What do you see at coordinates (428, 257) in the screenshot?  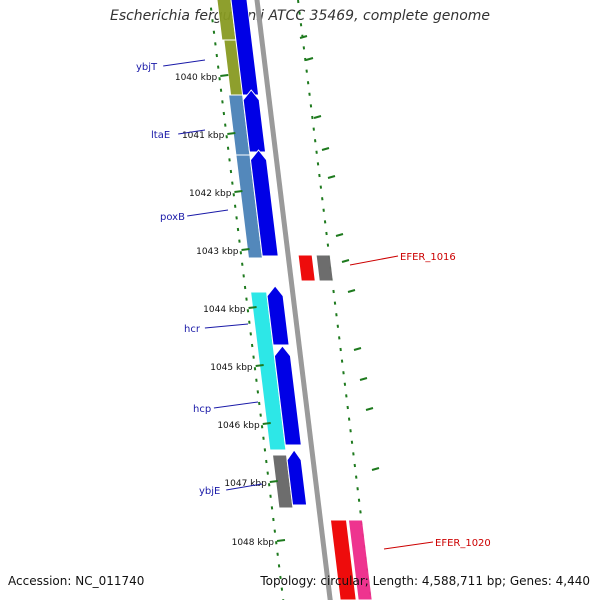 I see `feature-label: EFER_1016` at bounding box center [428, 257].